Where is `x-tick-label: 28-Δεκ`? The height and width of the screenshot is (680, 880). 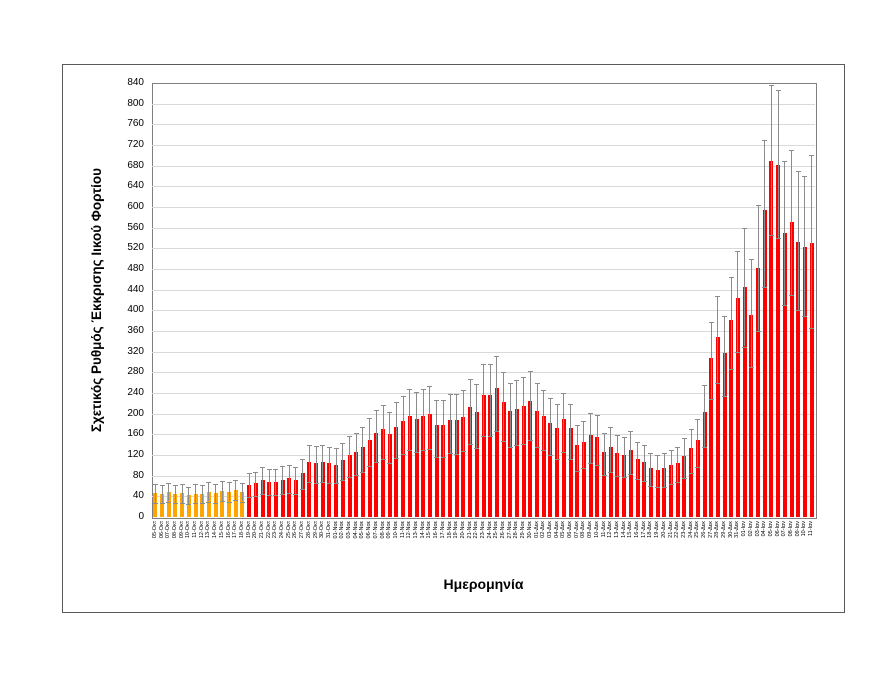
x-tick-label: 28-Δεκ is located at coordinates (717, 529).